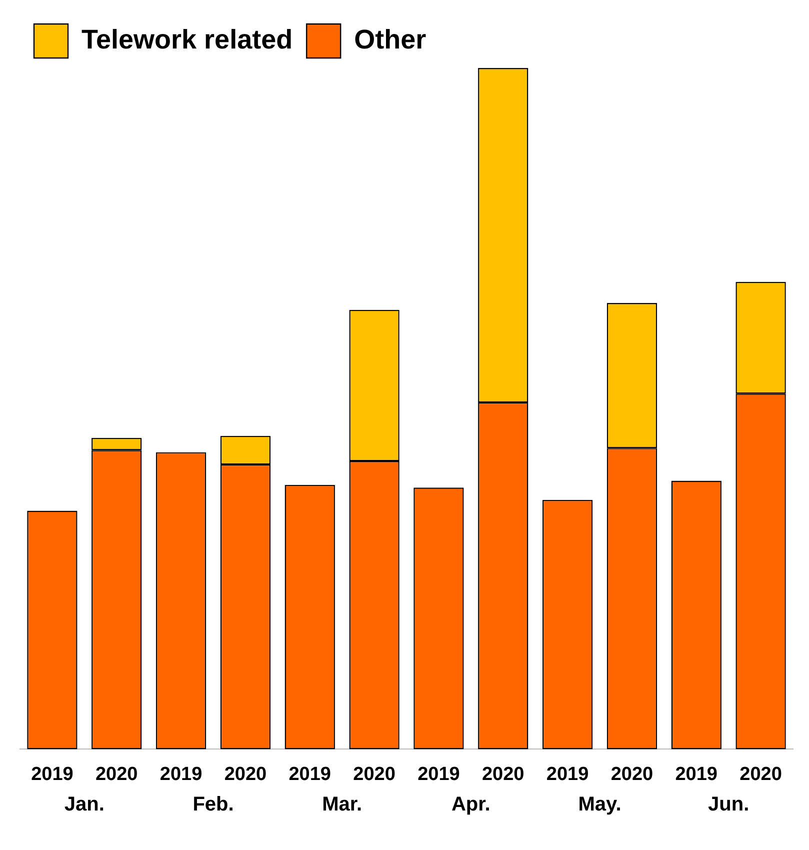 This screenshot has height=850, width=809. What do you see at coordinates (342, 805) in the screenshot?
I see `text: Mar.` at bounding box center [342, 805].